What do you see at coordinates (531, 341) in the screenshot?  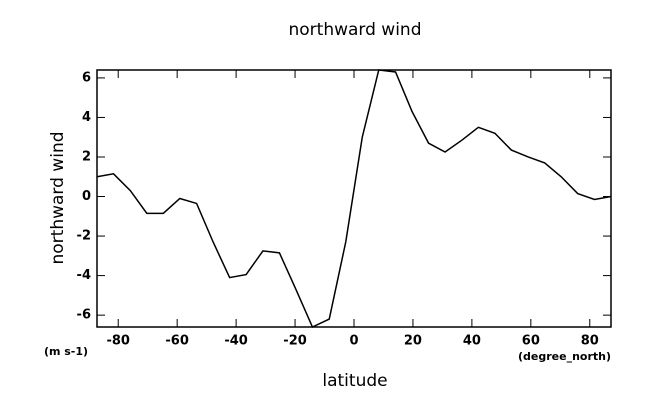 I see `x-tick-label: 60` at bounding box center [531, 341].